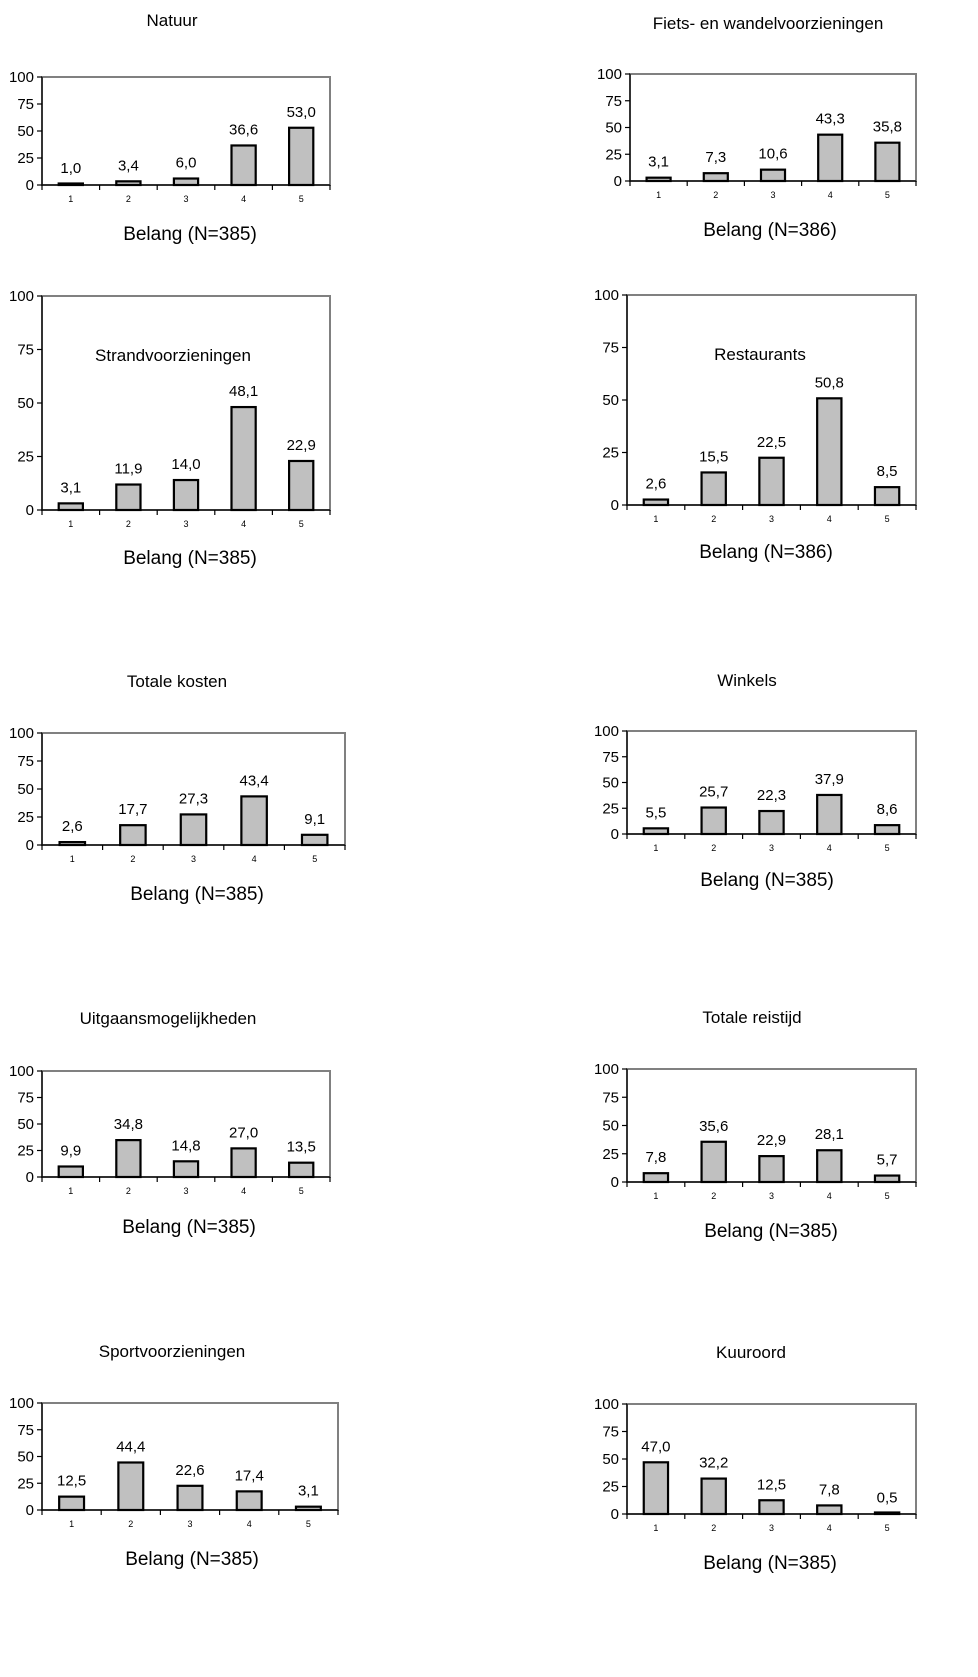 The image size is (978, 1677). What do you see at coordinates (887, 1160) in the screenshot?
I see `data-label: 5,7` at bounding box center [887, 1160].